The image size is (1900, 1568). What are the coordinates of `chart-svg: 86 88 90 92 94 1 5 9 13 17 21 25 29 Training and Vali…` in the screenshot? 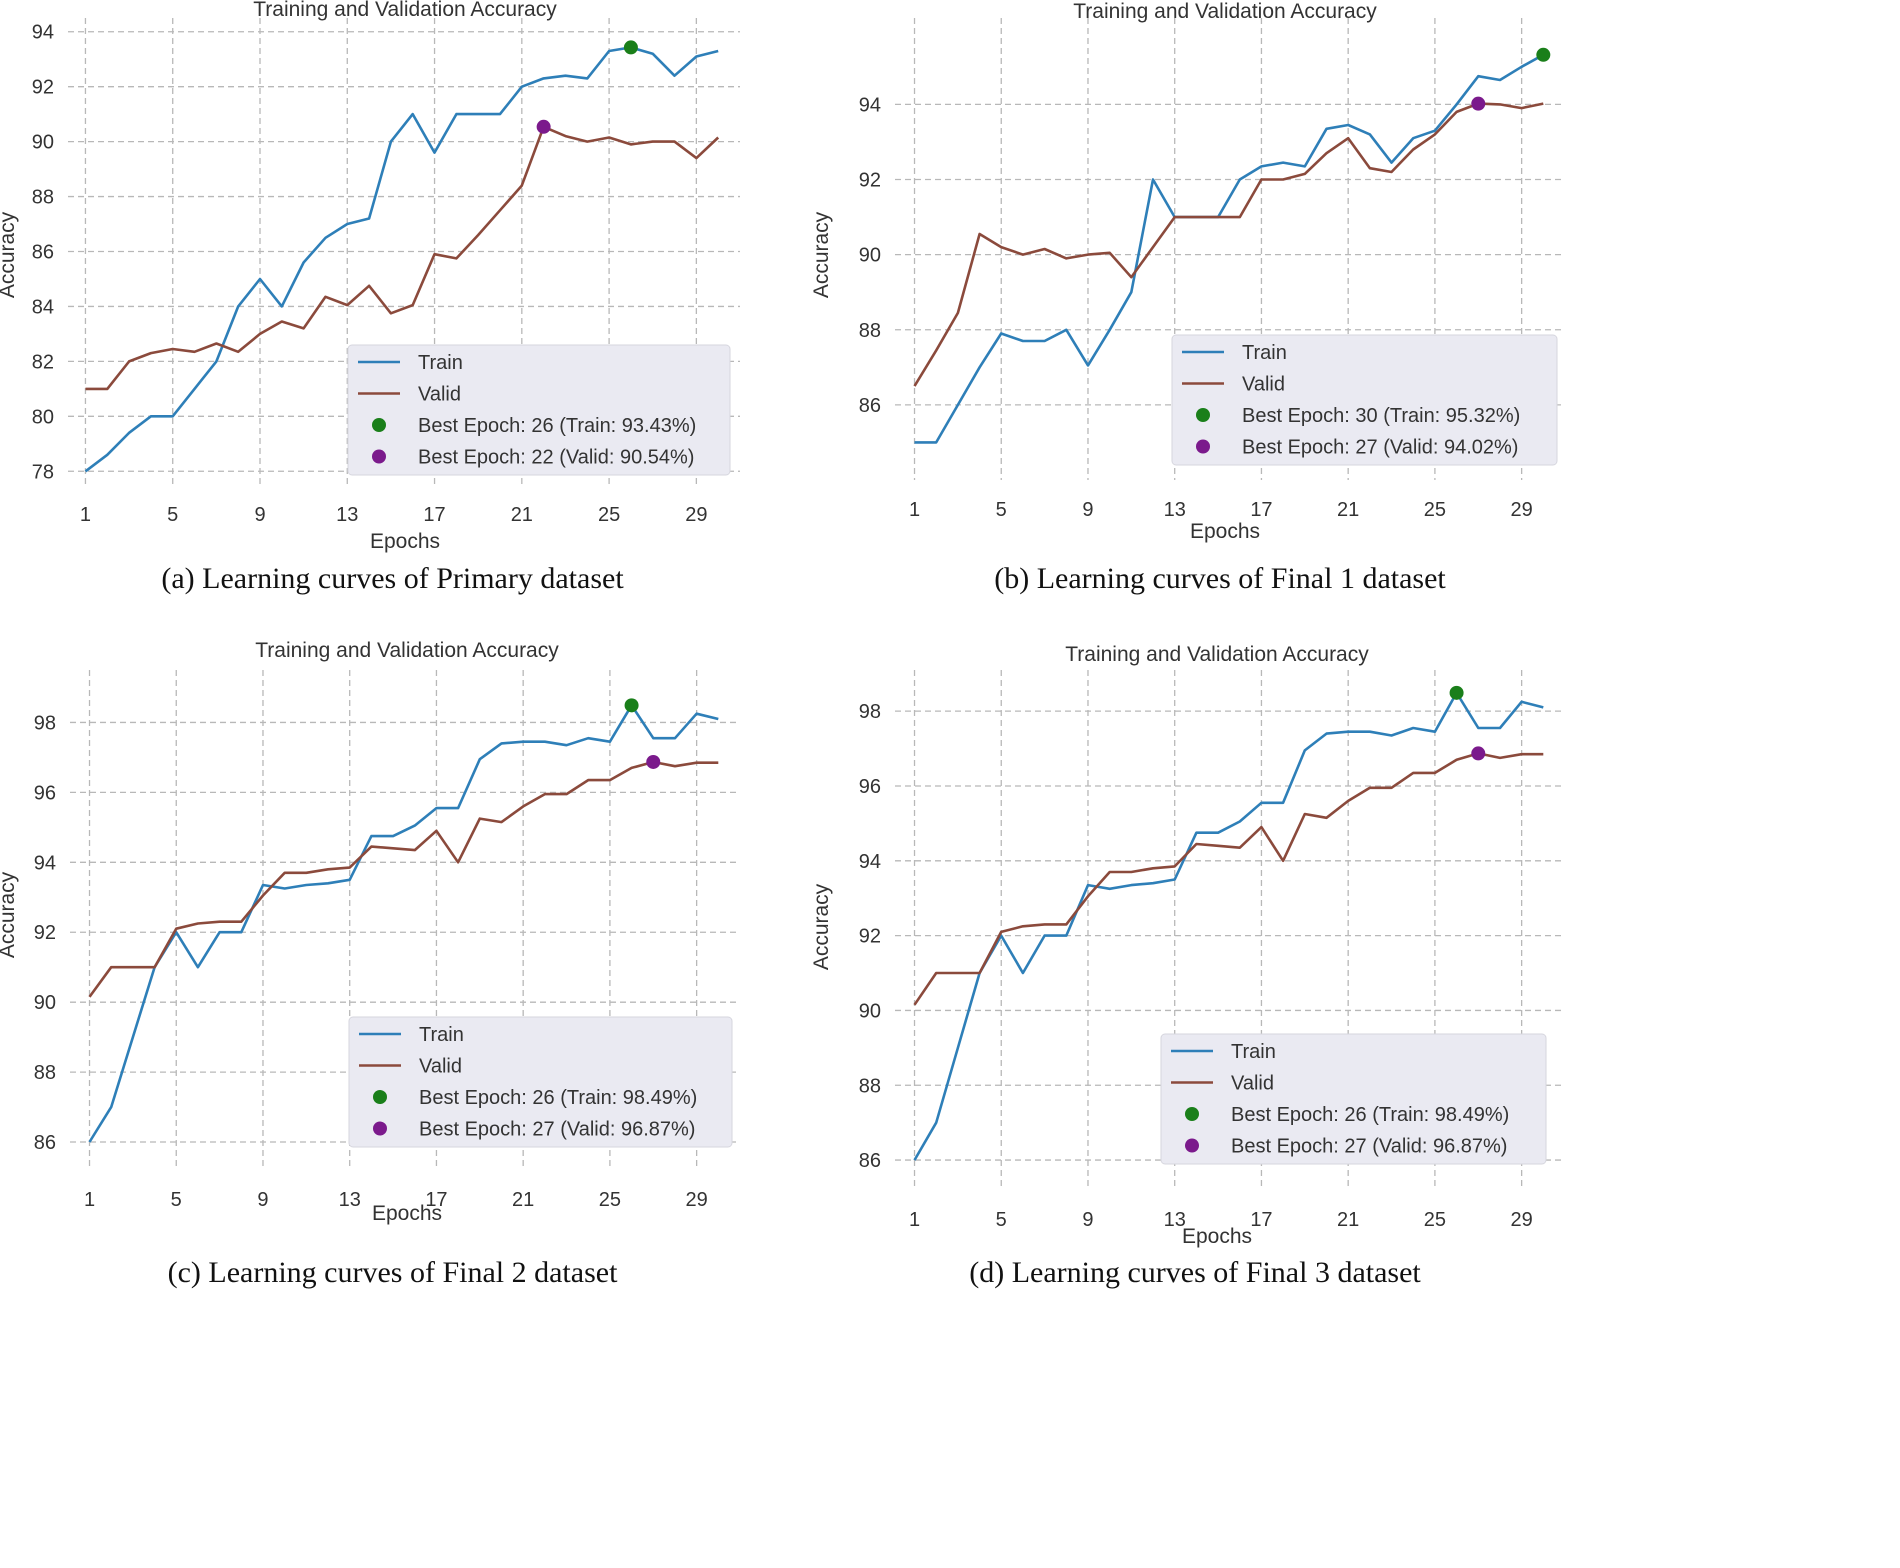 It's located at (1187, 271).